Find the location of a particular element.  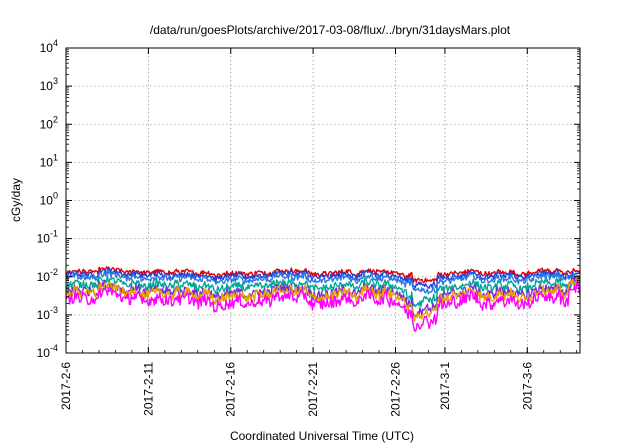

y-tick-label: 10² is located at coordinates (49, 122).